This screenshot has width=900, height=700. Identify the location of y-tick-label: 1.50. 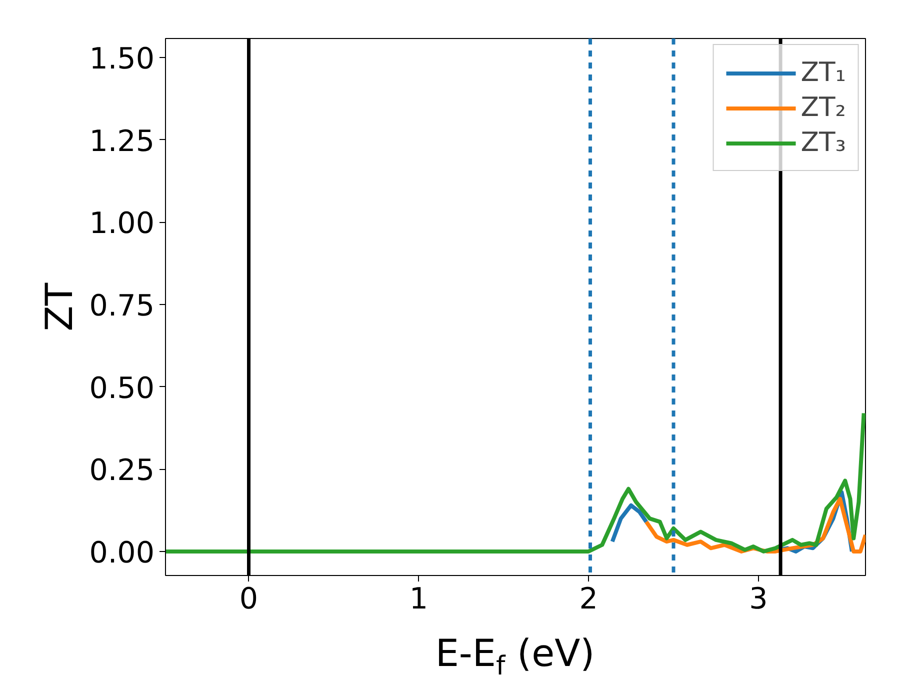
(122, 59).